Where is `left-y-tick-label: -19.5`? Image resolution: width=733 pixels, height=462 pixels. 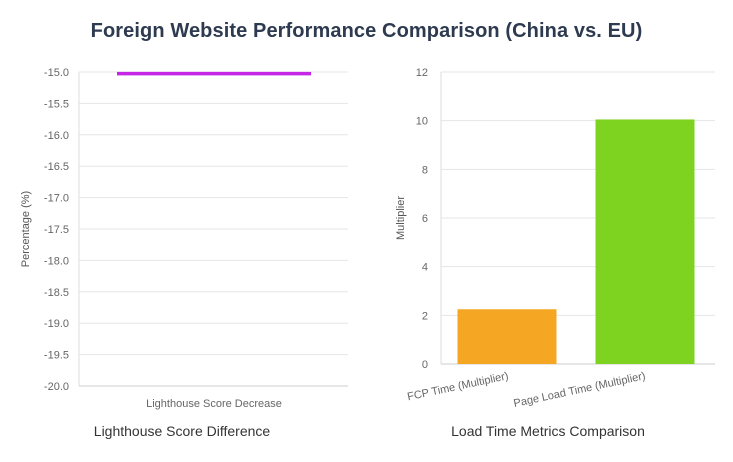
left-y-tick-label: -19.5 is located at coordinates (56, 356).